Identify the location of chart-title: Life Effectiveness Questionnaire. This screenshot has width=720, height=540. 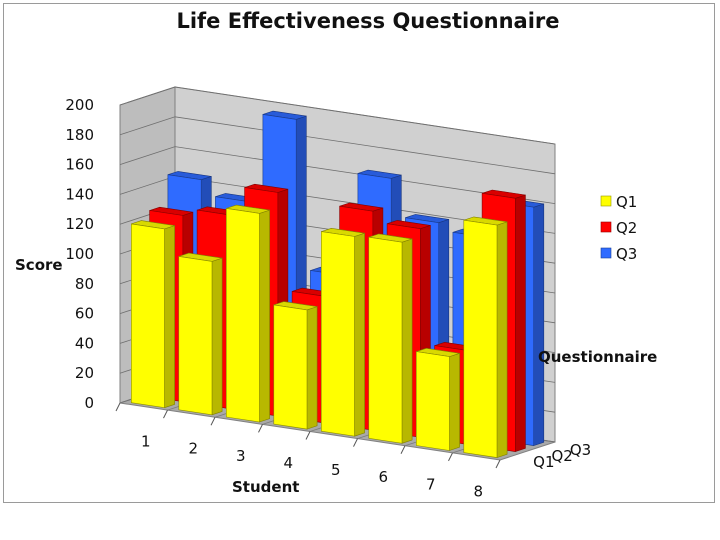
(367, 21).